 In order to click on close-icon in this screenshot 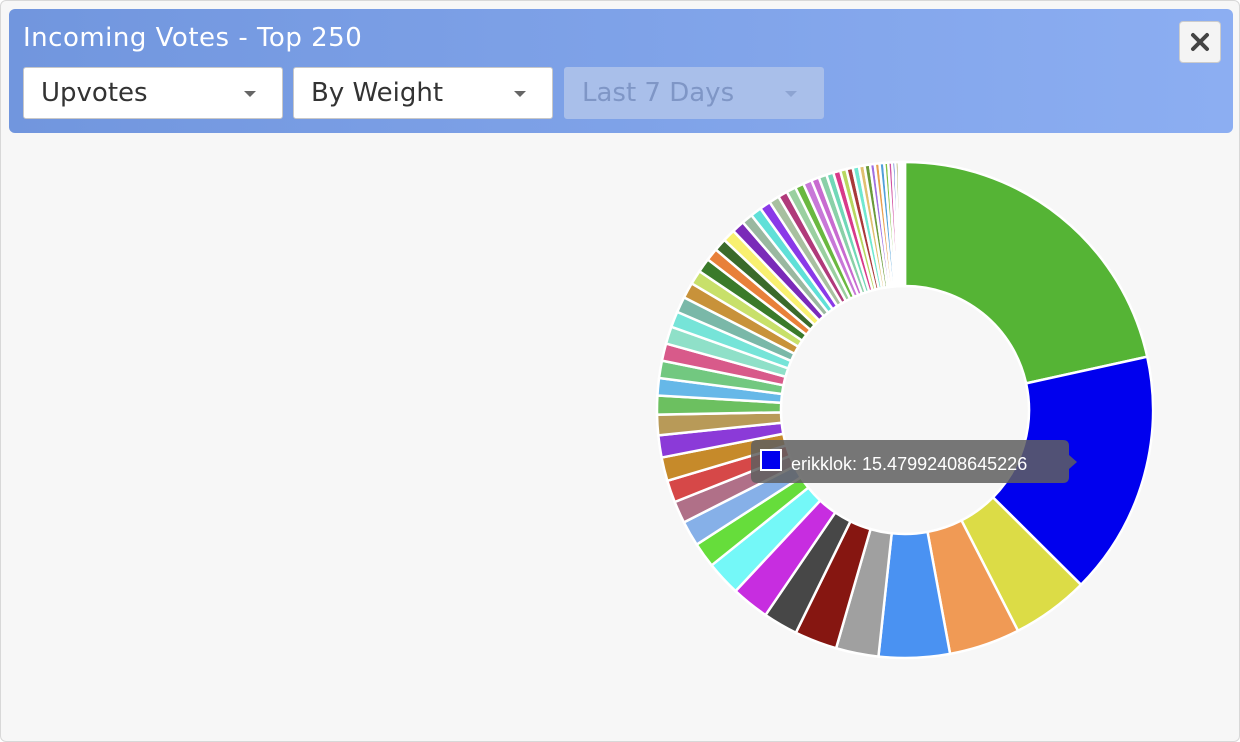, I will do `click(1200, 42)`.